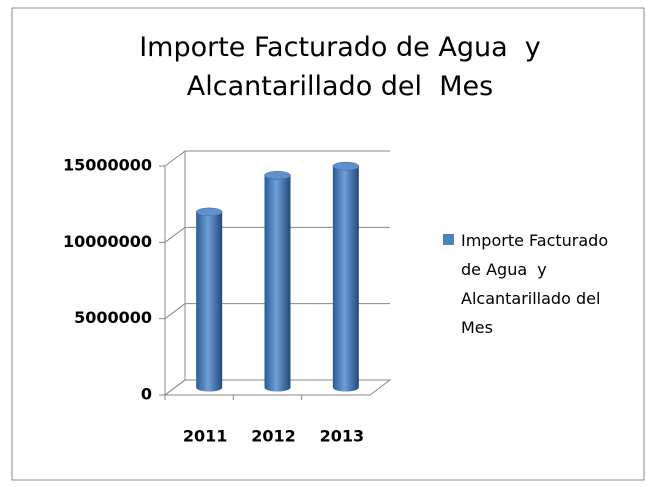 The image size is (651, 487). I want to click on y-tick-label: 0, so click(146, 394).